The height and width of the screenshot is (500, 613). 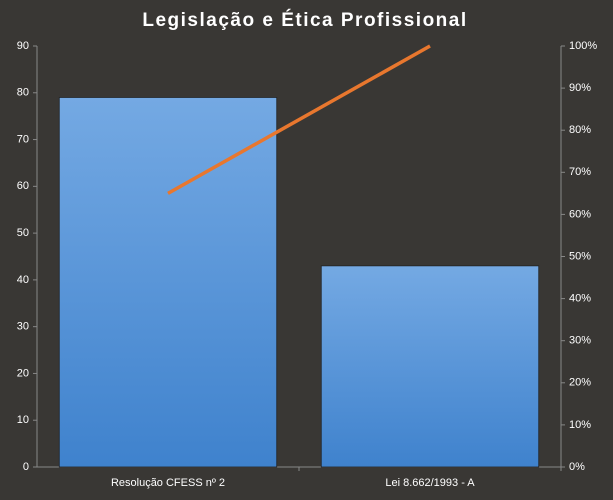 What do you see at coordinates (580, 88) in the screenshot?
I see `y2-tick-label: 90%` at bounding box center [580, 88].